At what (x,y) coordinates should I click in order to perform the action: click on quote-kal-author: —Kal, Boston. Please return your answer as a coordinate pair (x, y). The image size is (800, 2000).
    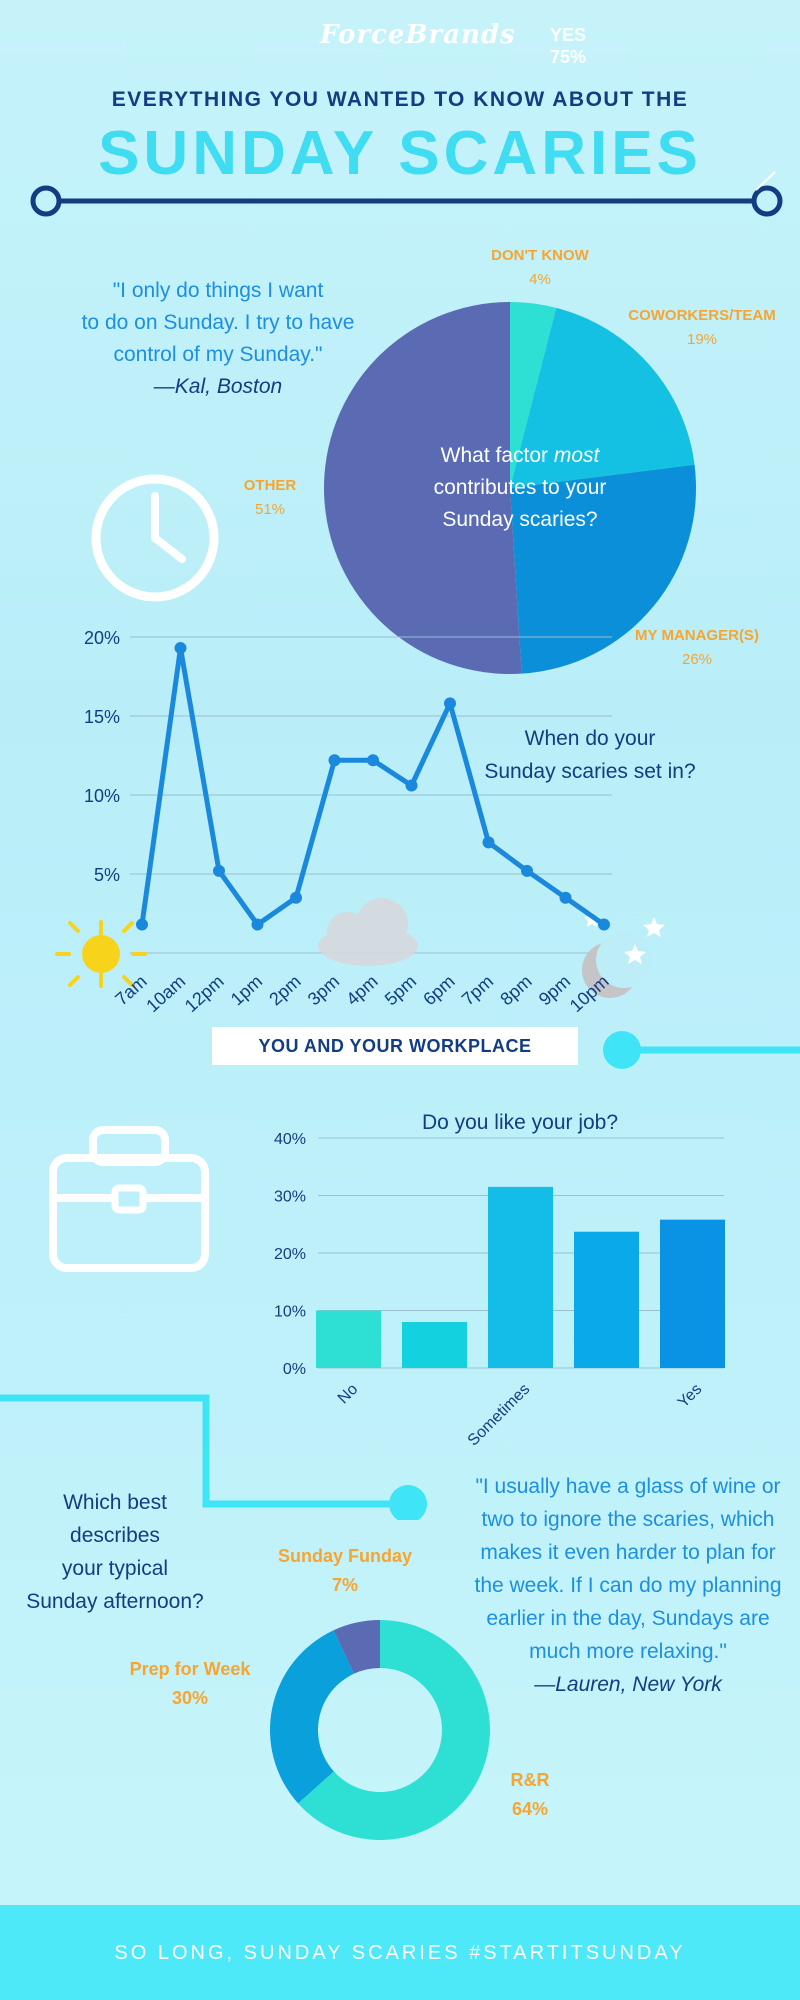
    Looking at the image, I should click on (218, 386).